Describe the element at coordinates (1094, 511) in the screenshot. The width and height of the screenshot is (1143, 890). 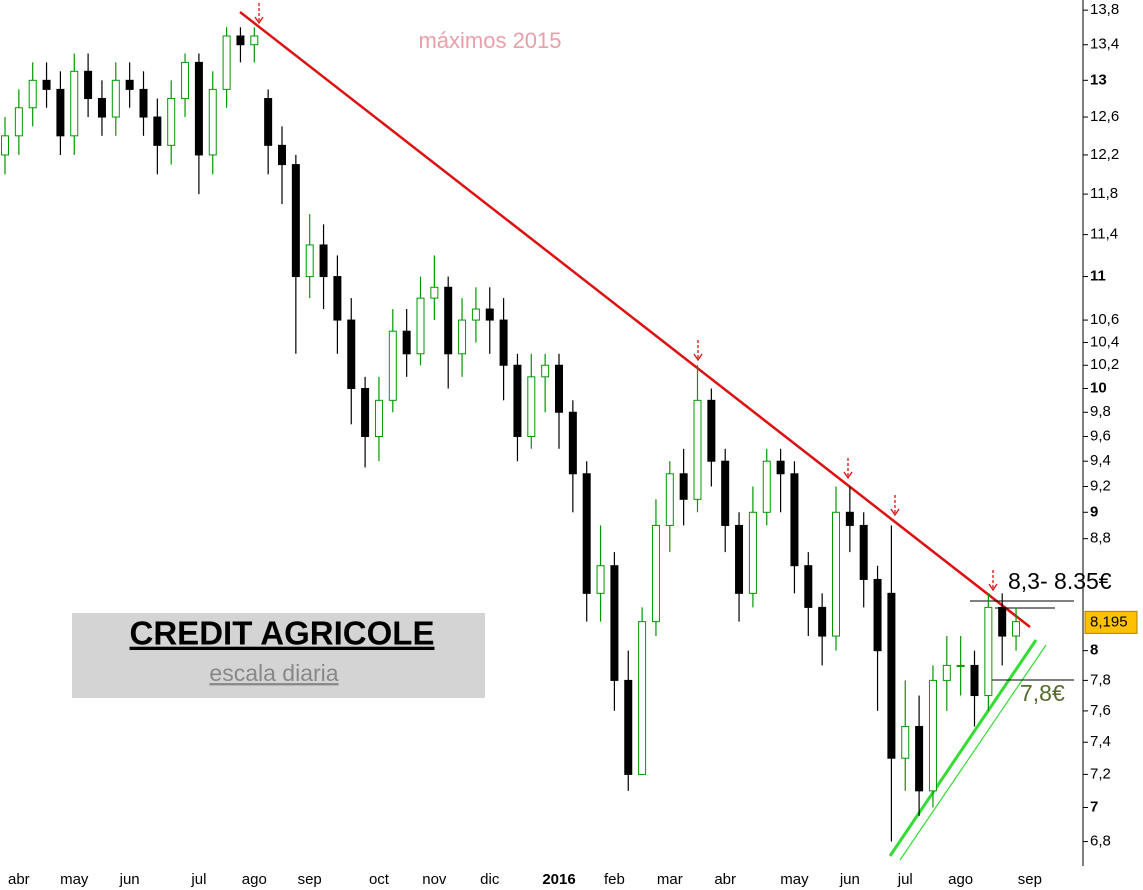
I see `y-tick-label: 9` at that location.